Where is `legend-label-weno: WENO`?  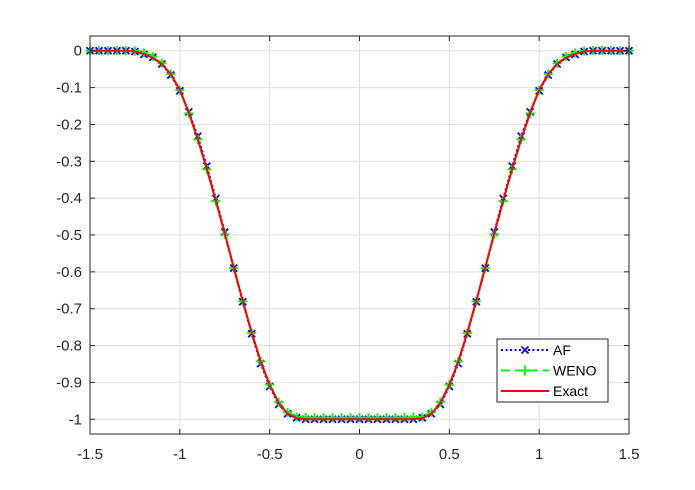
legend-label-weno: WENO is located at coordinates (575, 371).